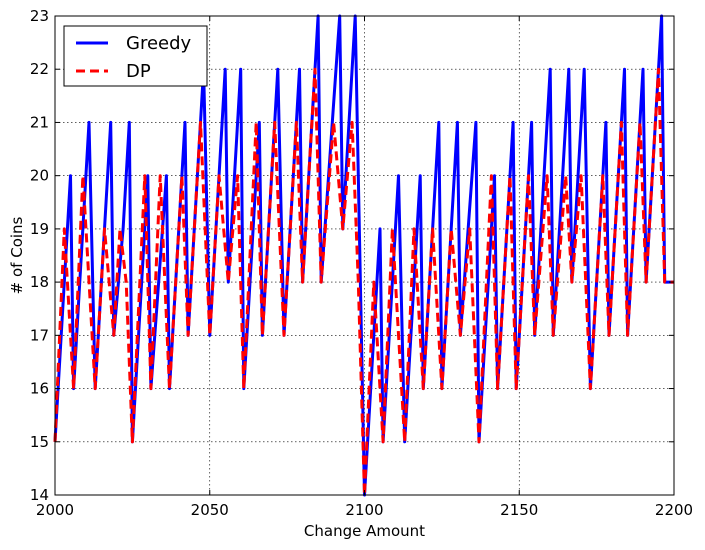  Describe the element at coordinates (39, 16) in the screenshot. I see `y-tick-label: 23` at that location.